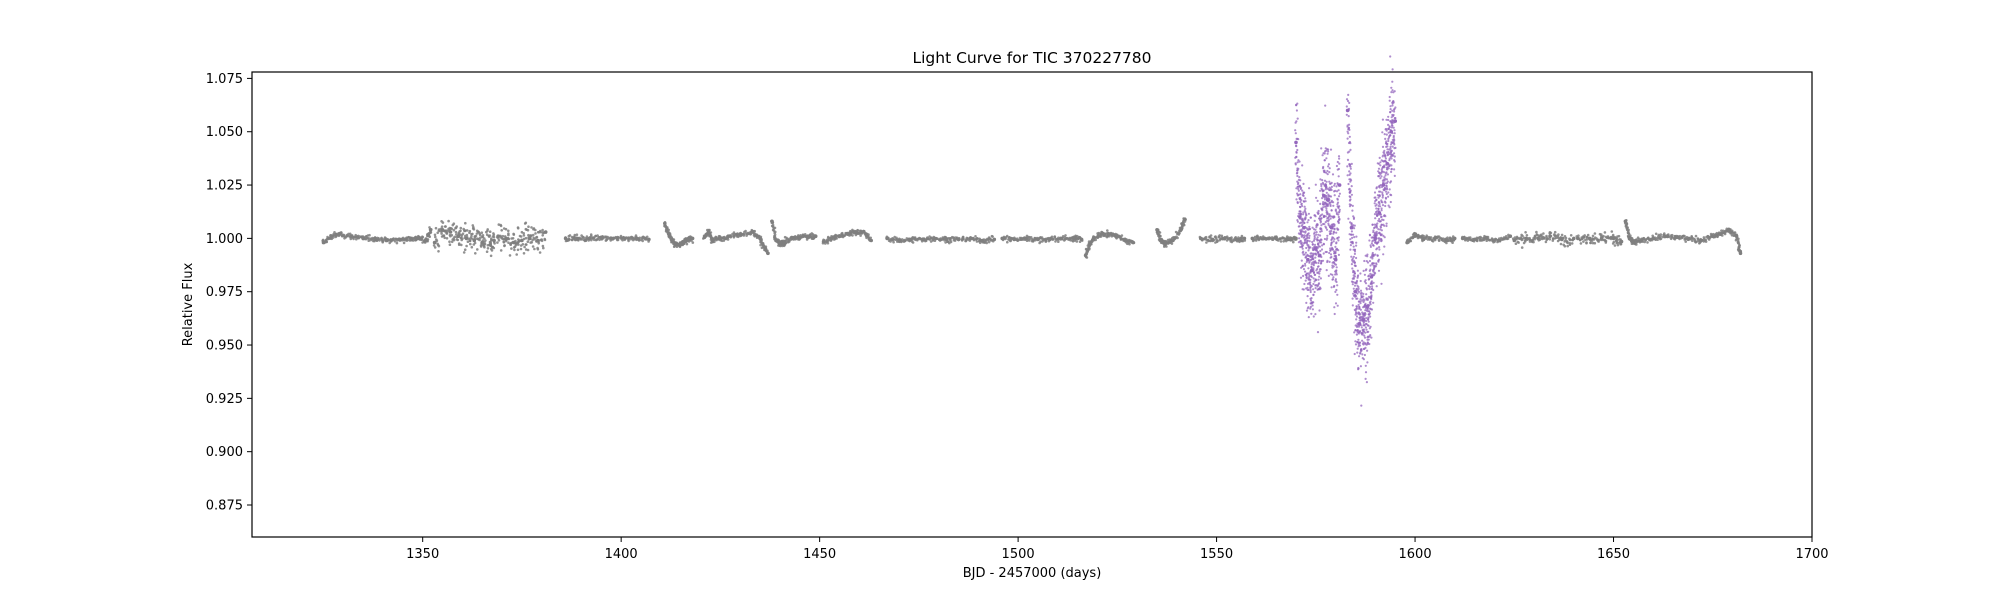 This screenshot has height=605, width=2000. I want to click on y-tick-label: 0.875, so click(224, 506).